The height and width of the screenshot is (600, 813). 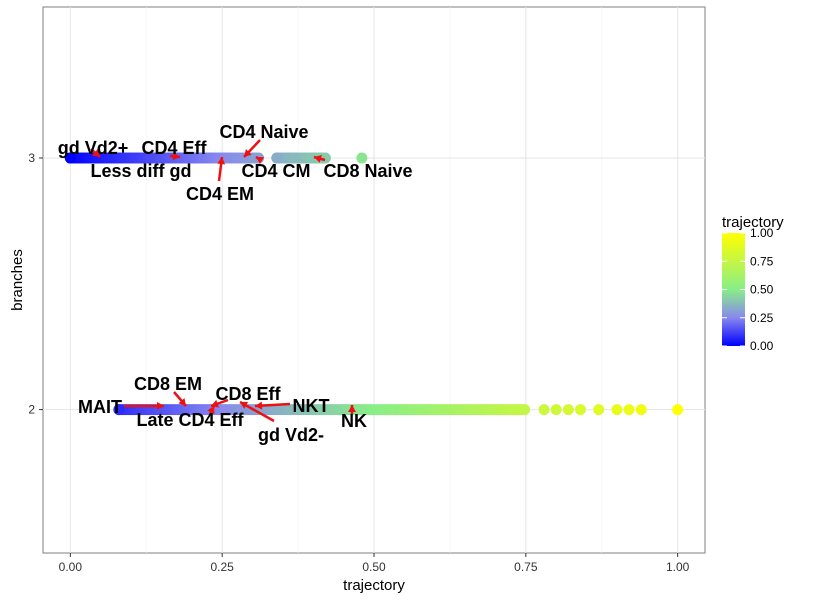 What do you see at coordinates (248, 394) in the screenshot?
I see `annotation-label: CD8 Eff` at bounding box center [248, 394].